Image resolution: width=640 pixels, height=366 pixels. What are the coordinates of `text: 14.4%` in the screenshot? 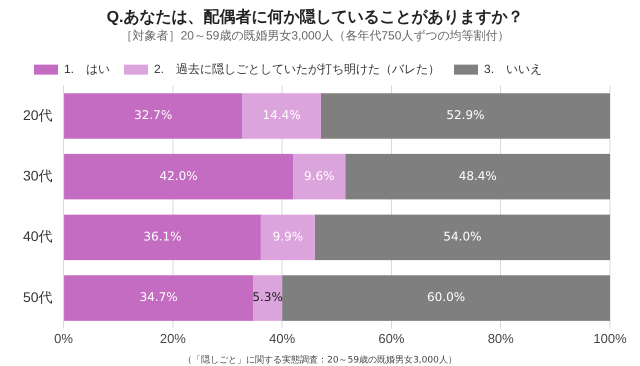 It's located at (281, 115).